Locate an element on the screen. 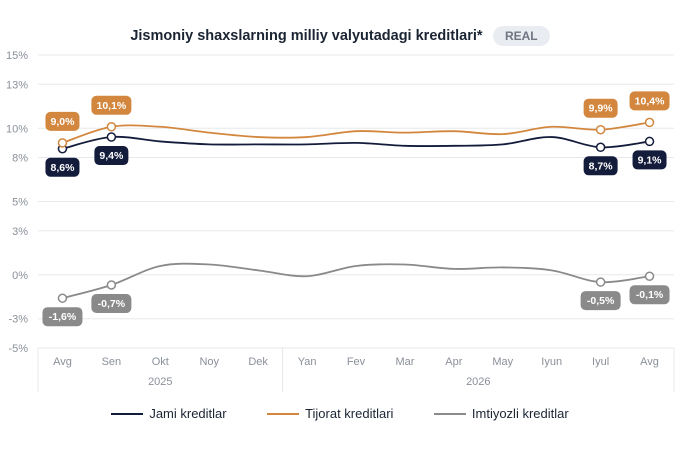  data-label-text: 9,9% is located at coordinates (601, 109).